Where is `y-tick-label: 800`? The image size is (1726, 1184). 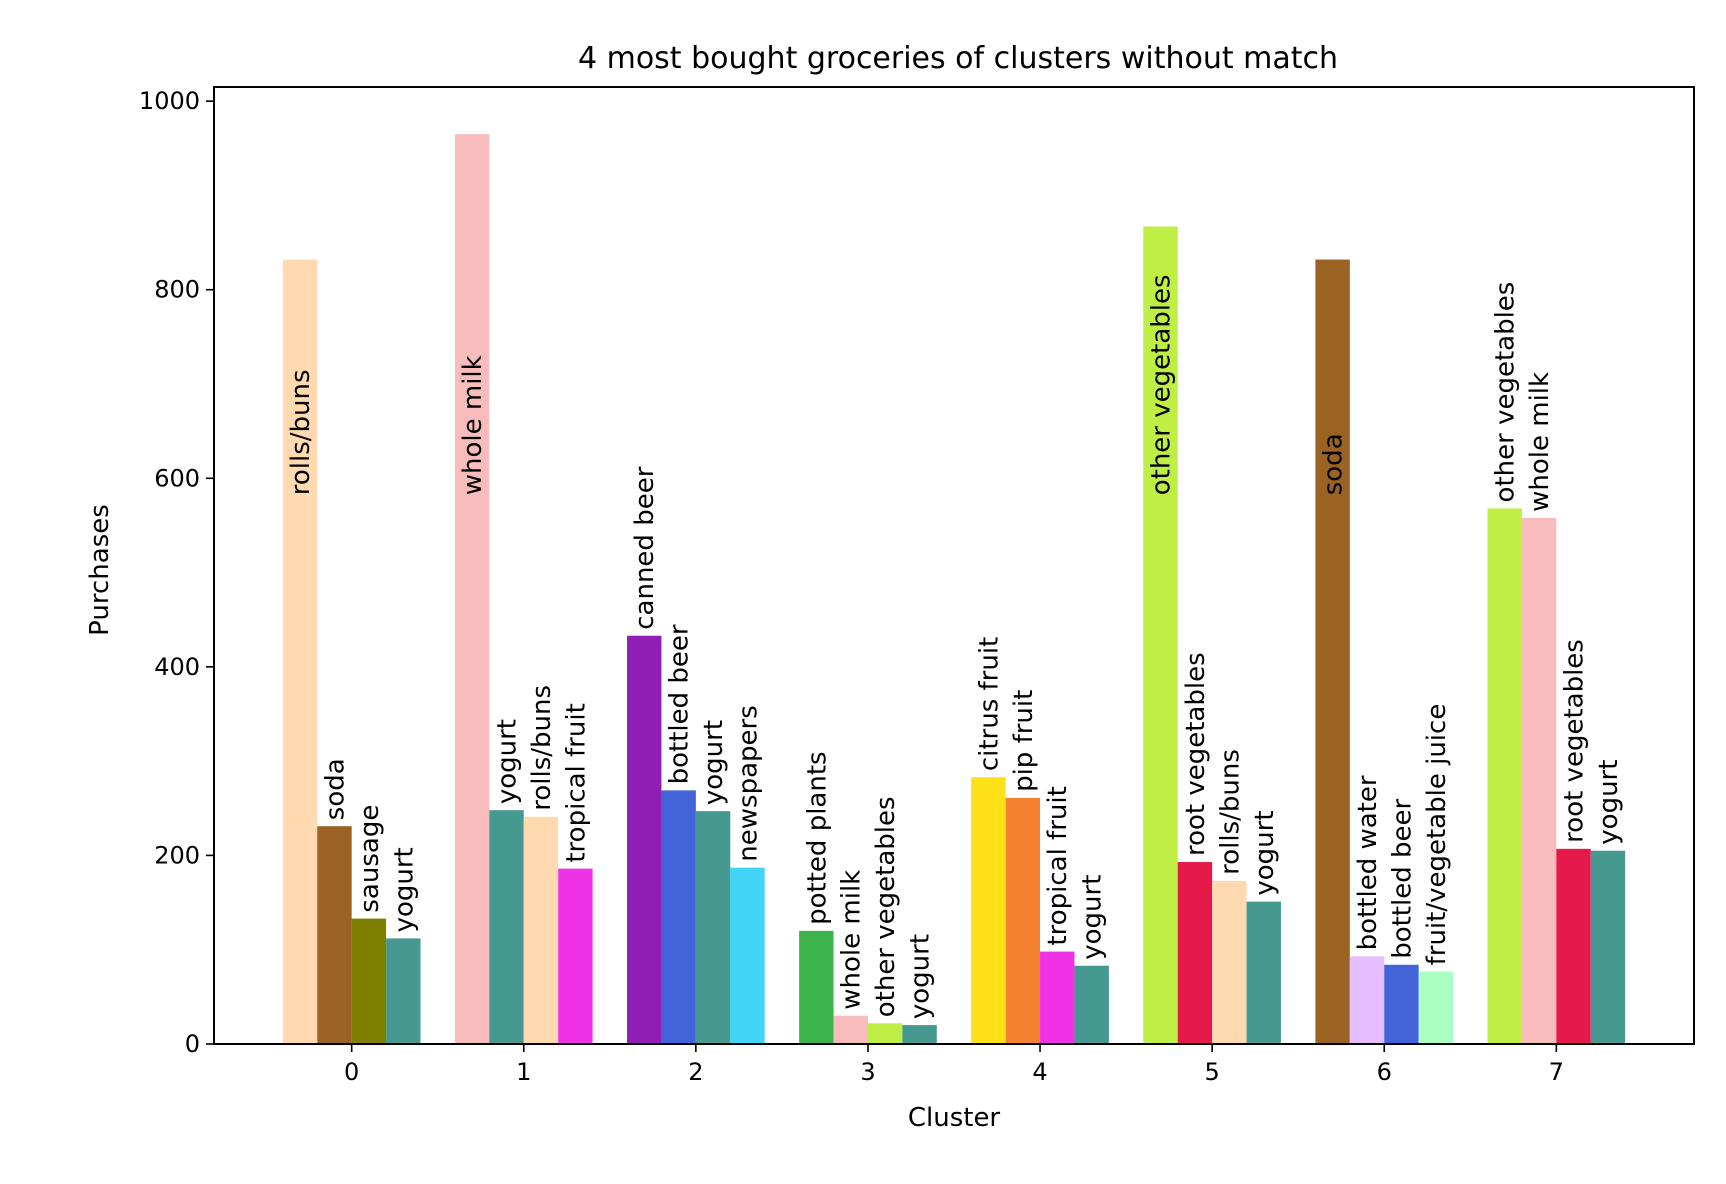
y-tick-label: 800 is located at coordinates (177, 290).